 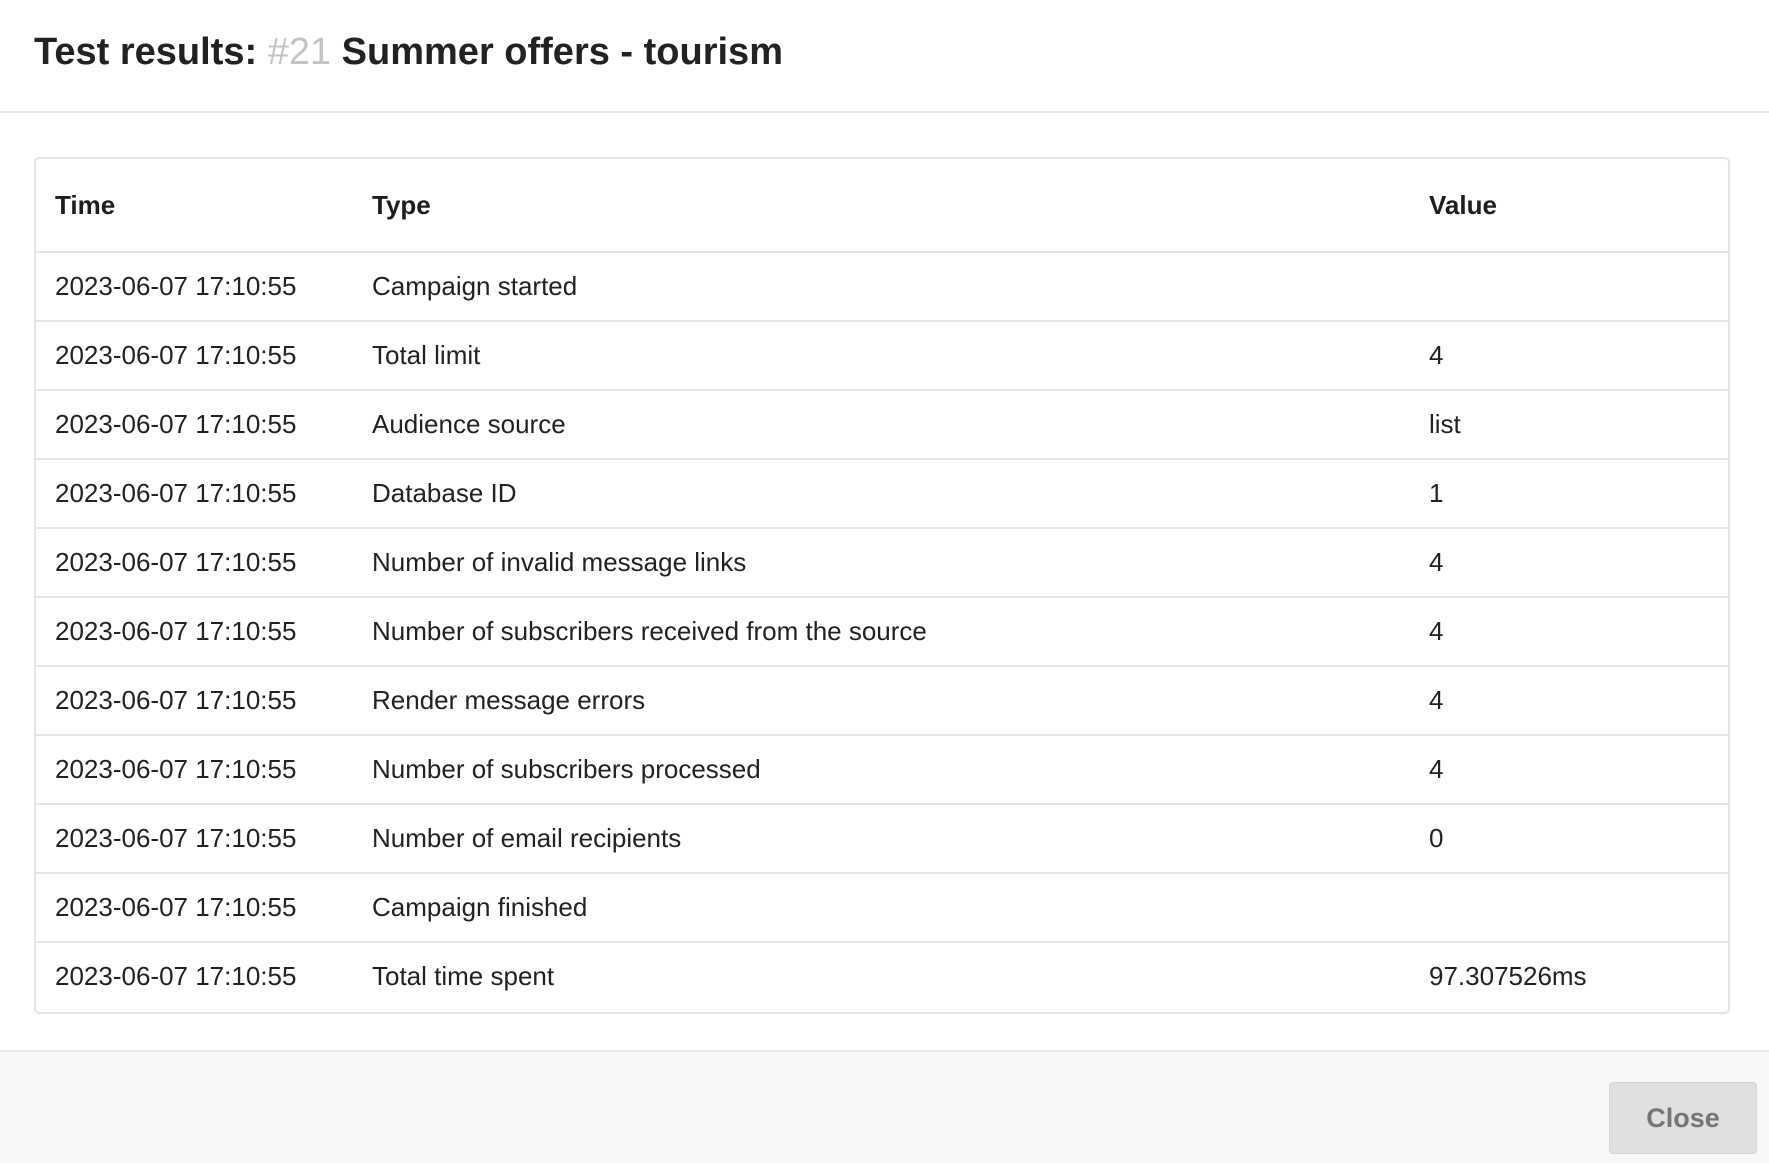 I want to click on cell-type: Campaign started, so click(x=881, y=287).